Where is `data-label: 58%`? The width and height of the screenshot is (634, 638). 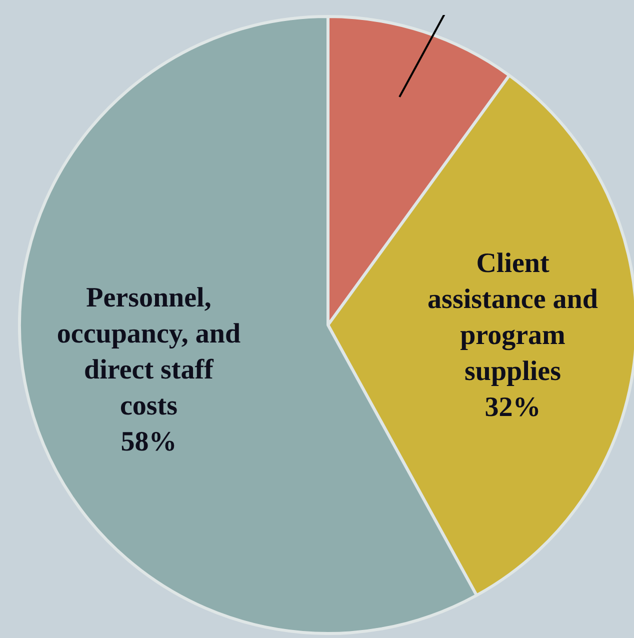
data-label: 58% is located at coordinates (148, 442).